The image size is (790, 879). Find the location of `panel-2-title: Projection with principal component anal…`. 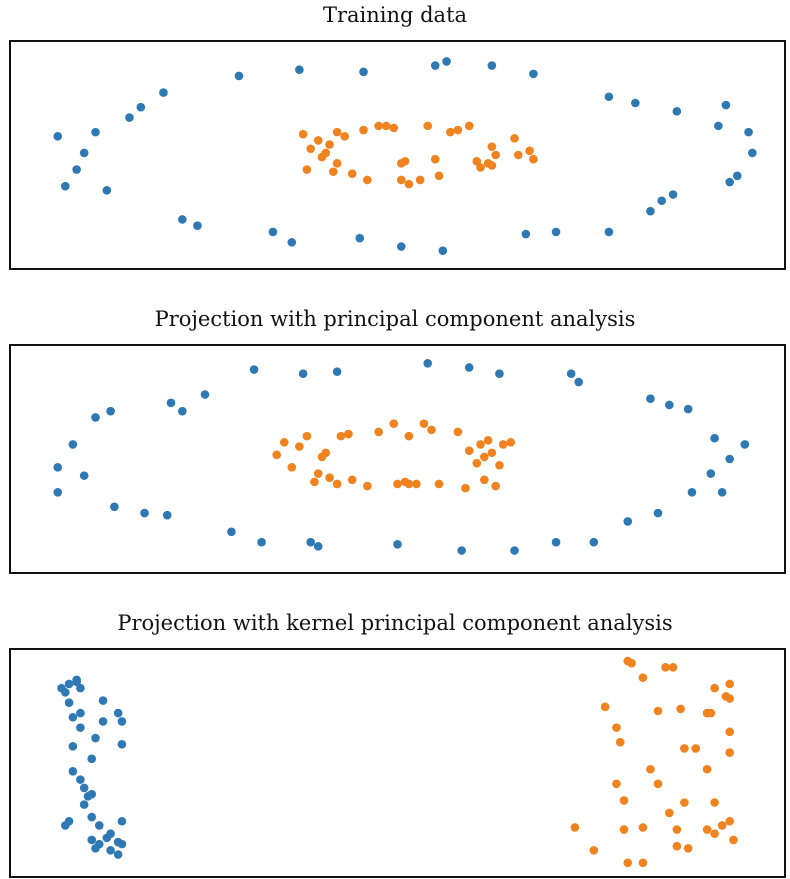

panel-2-title: Projection with principal component anal… is located at coordinates (395, 319).